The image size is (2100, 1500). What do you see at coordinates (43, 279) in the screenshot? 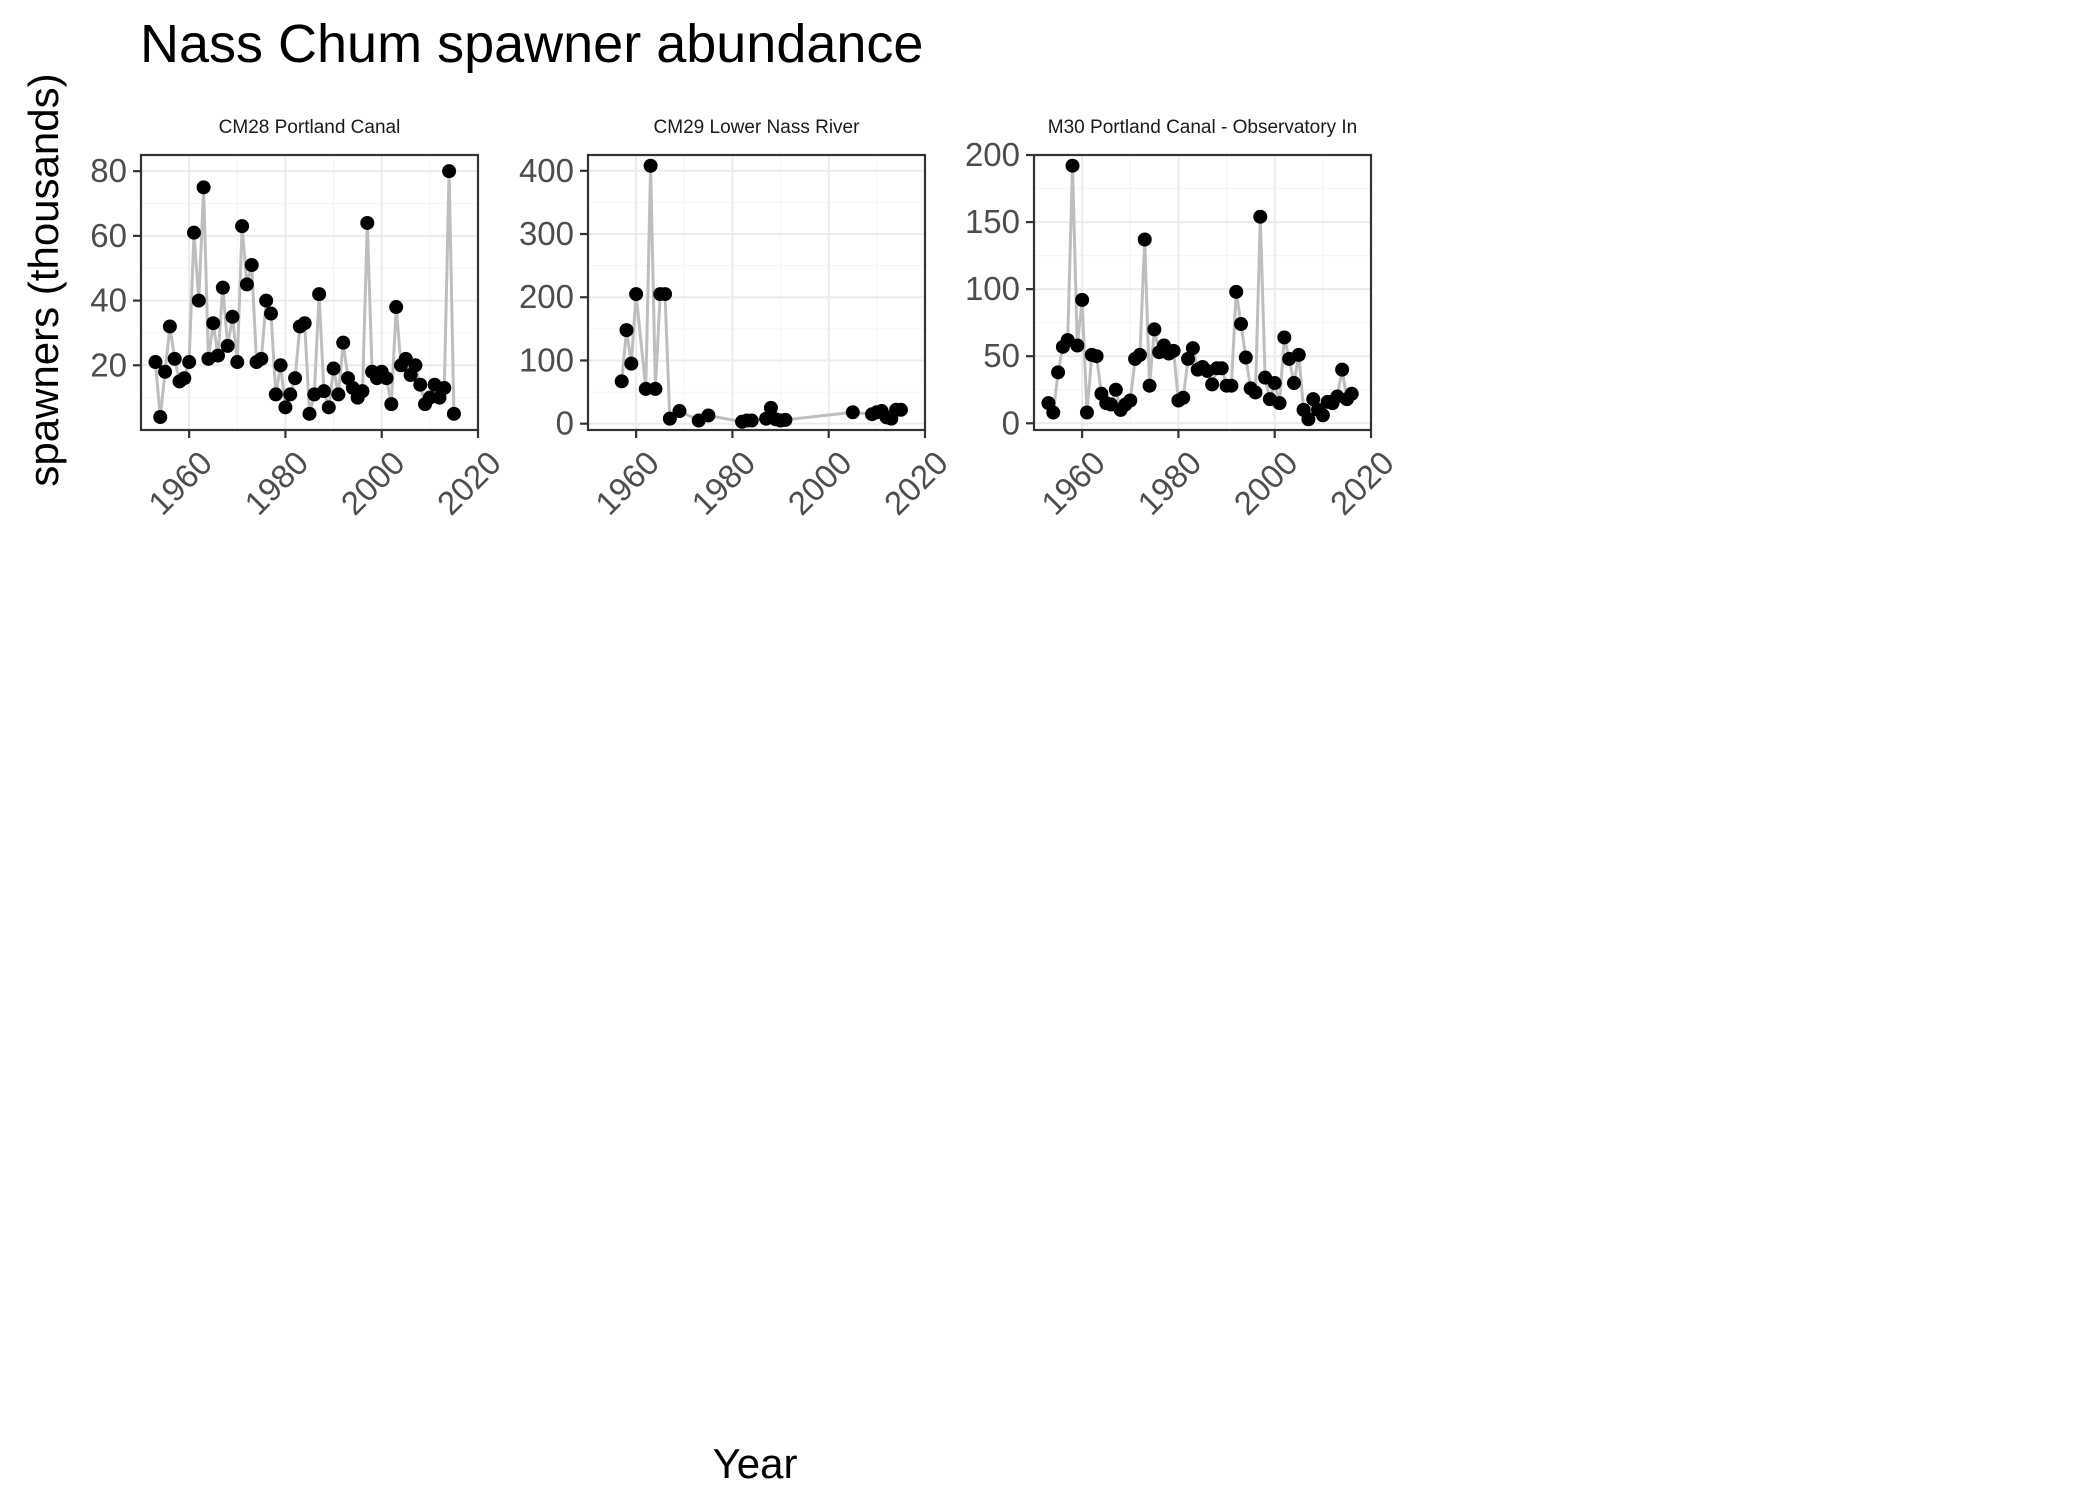
I see `y-axis-label: spawners (thousands)` at bounding box center [43, 279].